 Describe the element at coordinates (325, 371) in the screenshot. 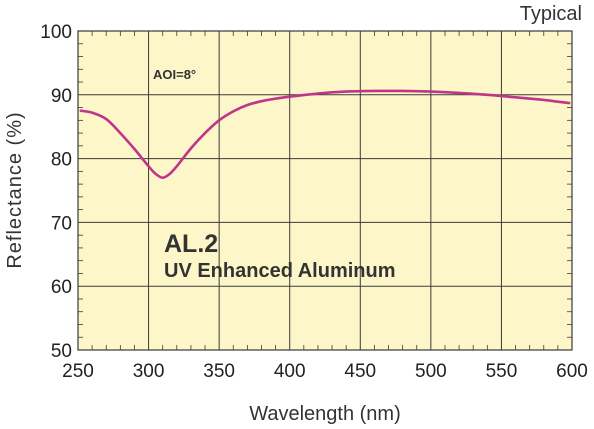

I see `x-tick-labels: 250 300 350 400 450 500 550 600` at that location.